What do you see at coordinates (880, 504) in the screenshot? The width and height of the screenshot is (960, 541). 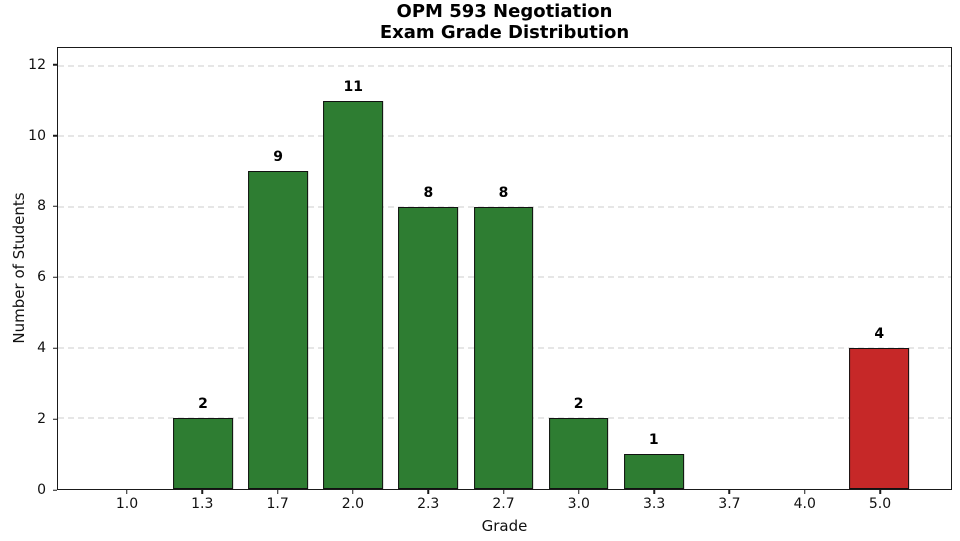 I see `x-tick-label-5.0: 5.0` at bounding box center [880, 504].